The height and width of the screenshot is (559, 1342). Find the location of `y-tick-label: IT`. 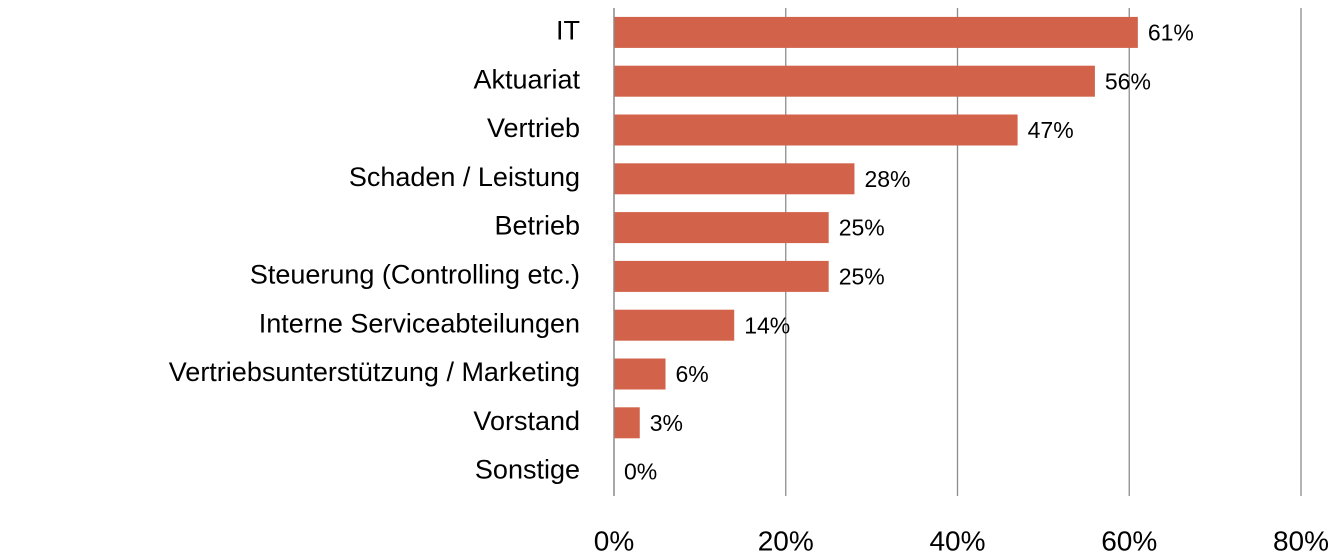

y-tick-label: IT is located at coordinates (568, 31).